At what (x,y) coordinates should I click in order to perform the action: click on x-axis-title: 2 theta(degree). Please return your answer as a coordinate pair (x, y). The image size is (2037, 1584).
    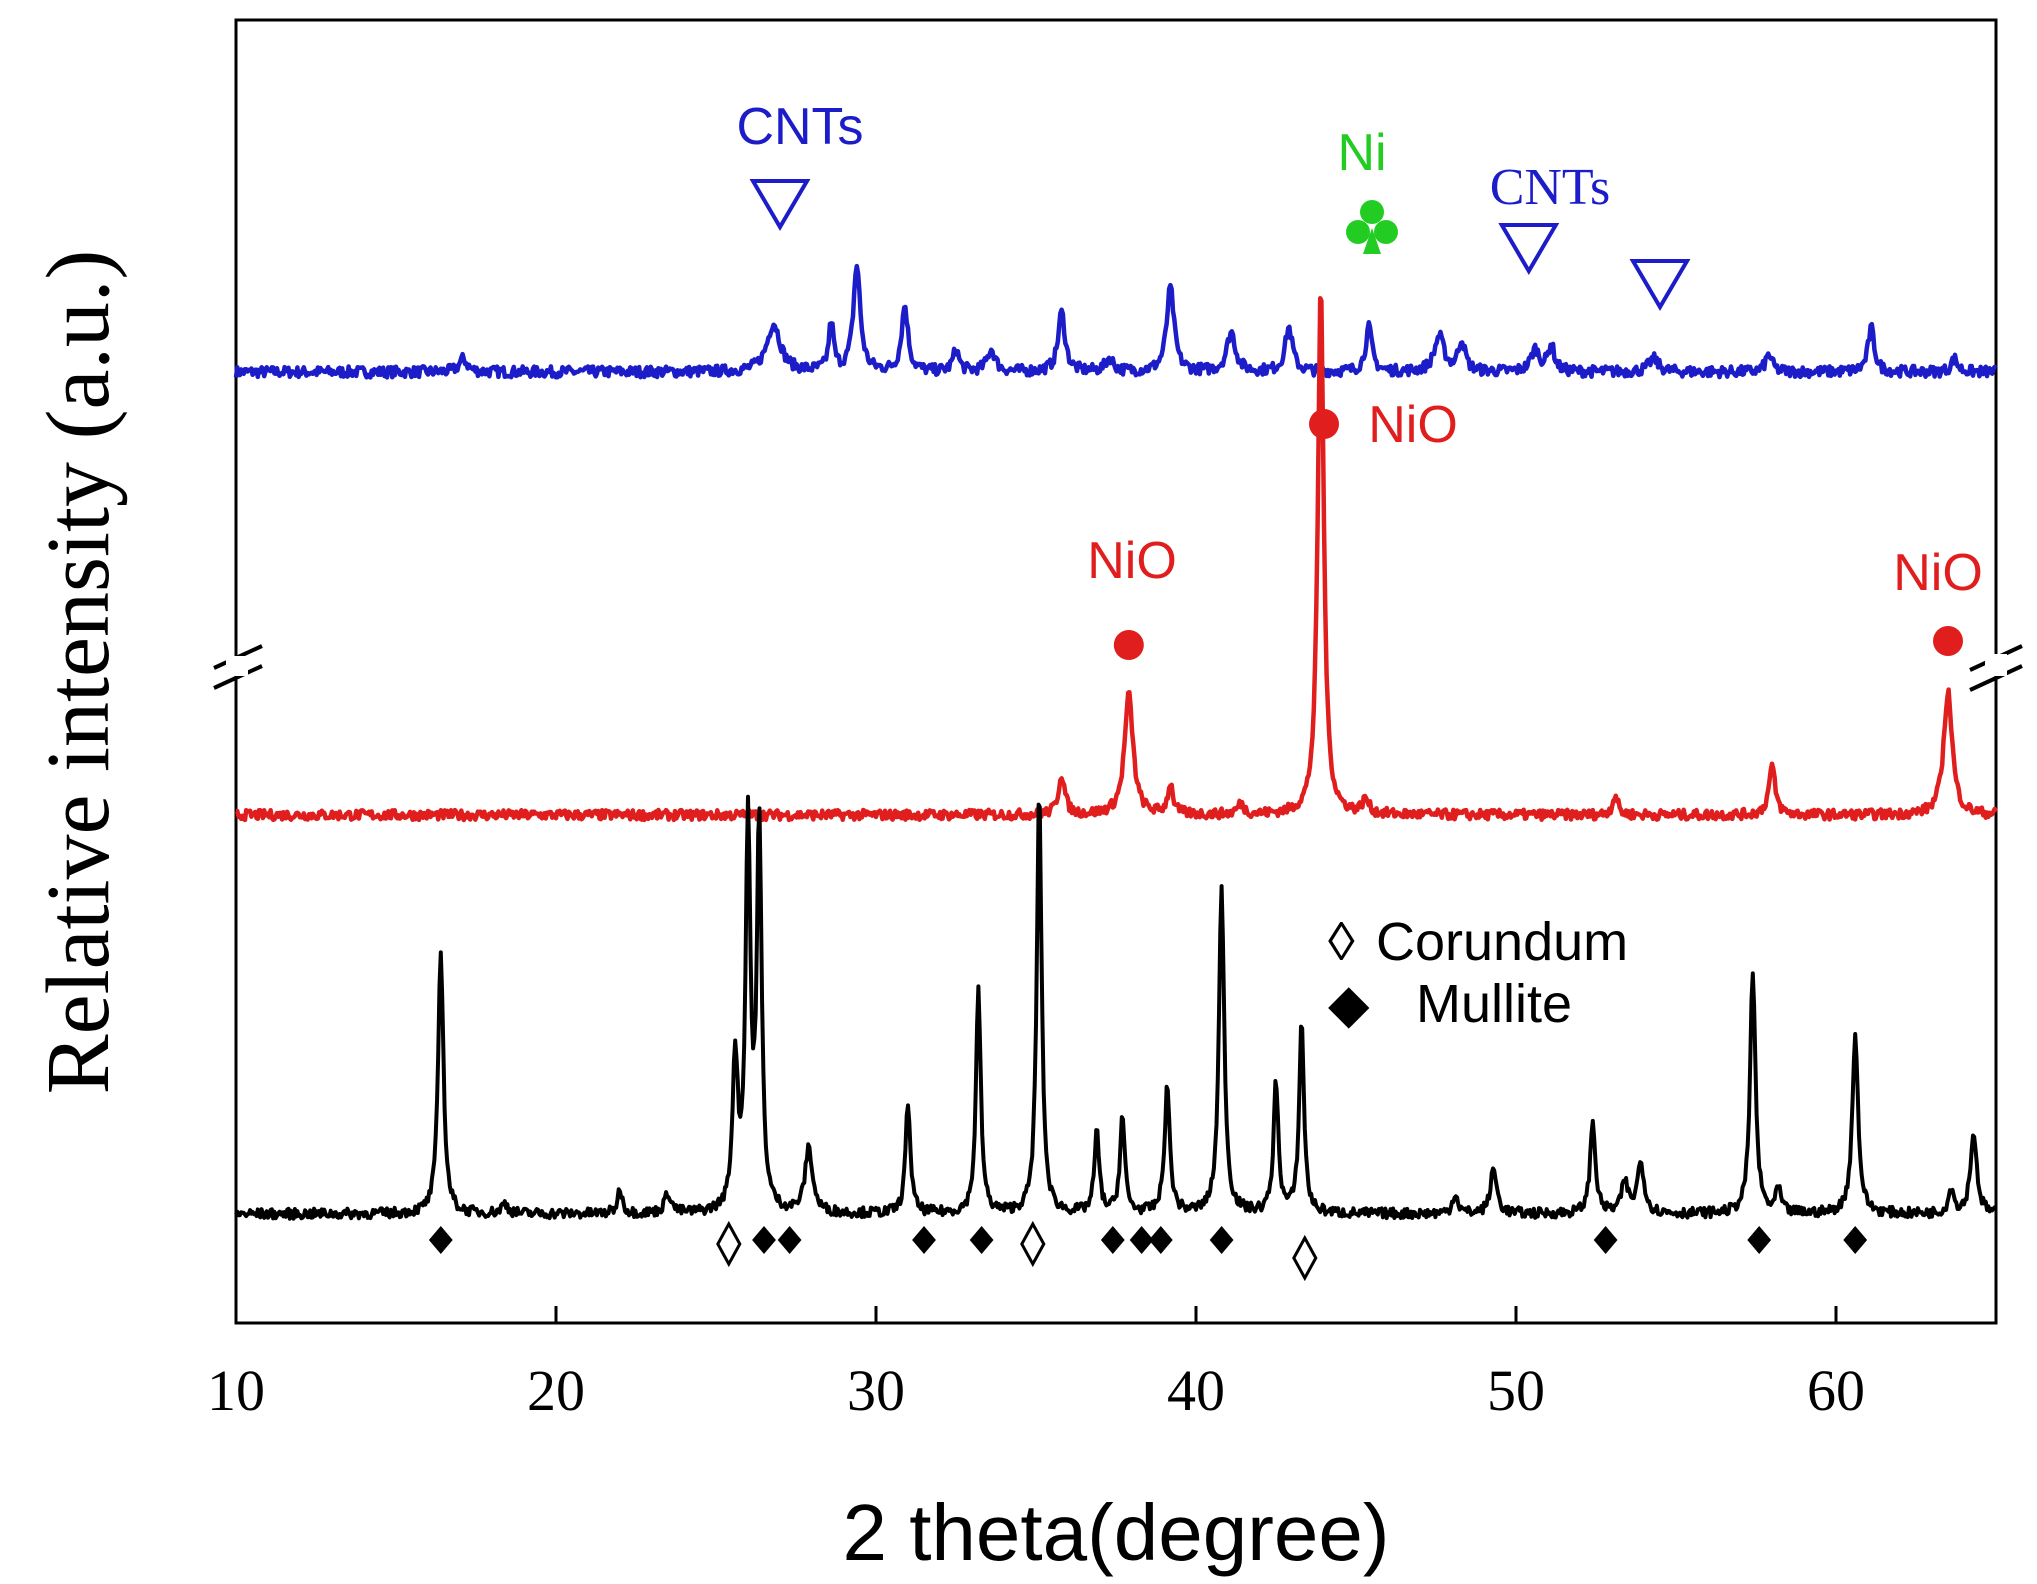
    Looking at the image, I should click on (1115, 1532).